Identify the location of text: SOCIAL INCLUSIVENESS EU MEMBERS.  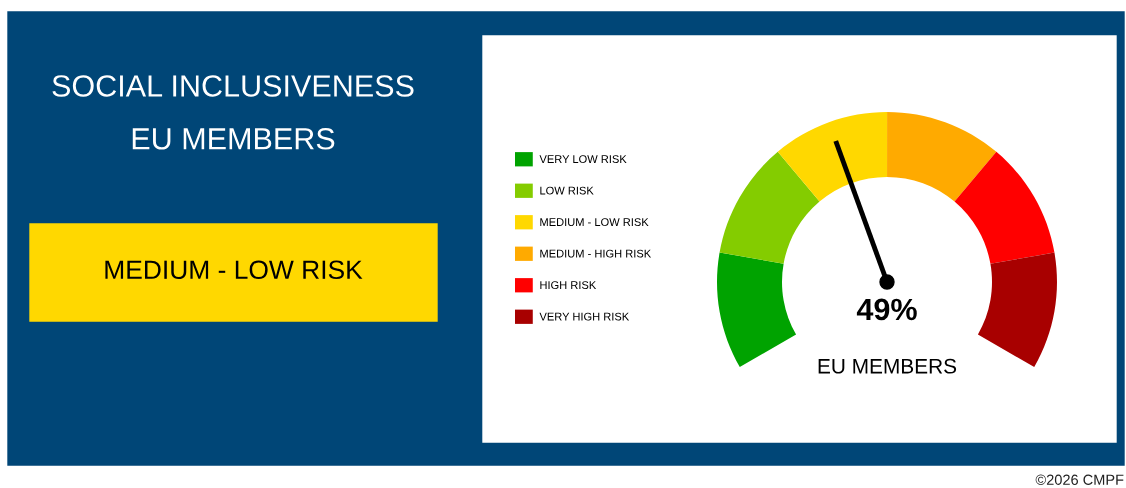
(233, 112).